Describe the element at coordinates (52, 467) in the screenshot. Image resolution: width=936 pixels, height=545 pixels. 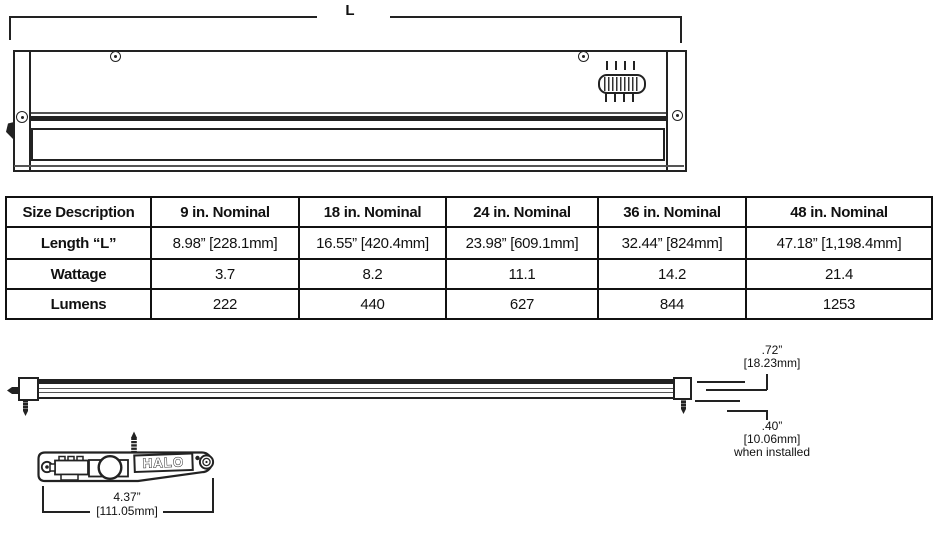
I see `connector-stub` at that location.